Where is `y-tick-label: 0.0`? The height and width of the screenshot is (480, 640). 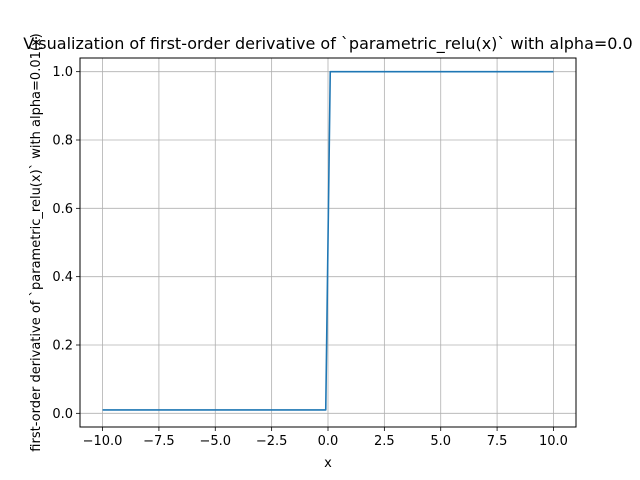
y-tick-label: 0.0 is located at coordinates (62, 414).